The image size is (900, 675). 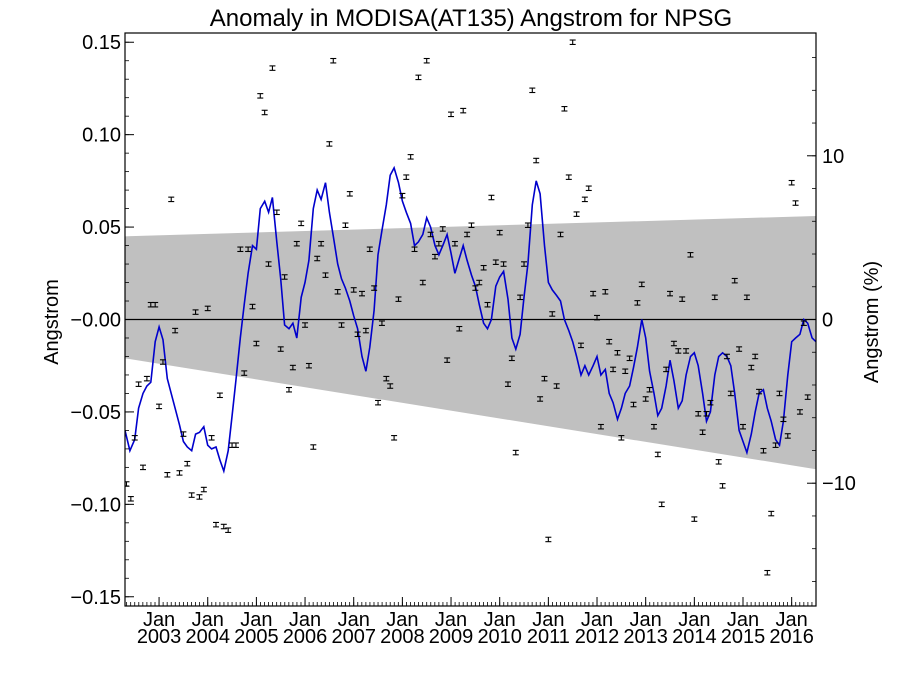 I want to click on y-tick-label: −0.10, so click(x=95, y=505).